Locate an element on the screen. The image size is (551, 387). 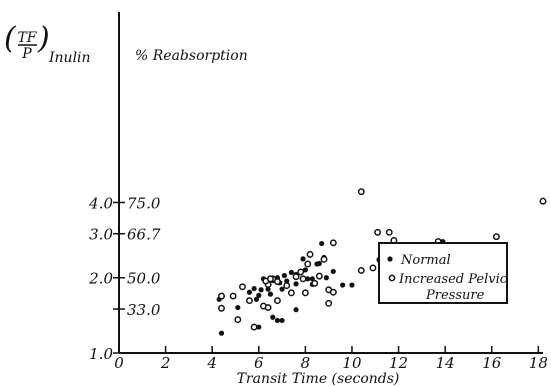
x-tick-label: 12 is located at coordinates (398, 363).